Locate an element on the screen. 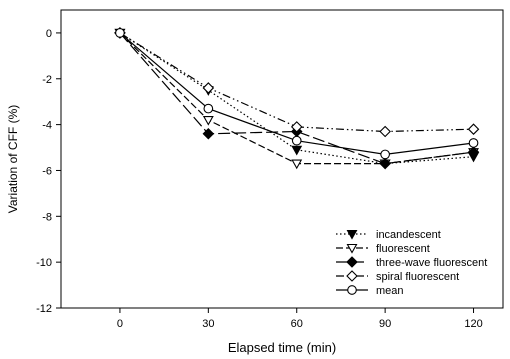 The image size is (510, 359). x-axis: 0 30 60 90 120 is located at coordinates (300, 319).